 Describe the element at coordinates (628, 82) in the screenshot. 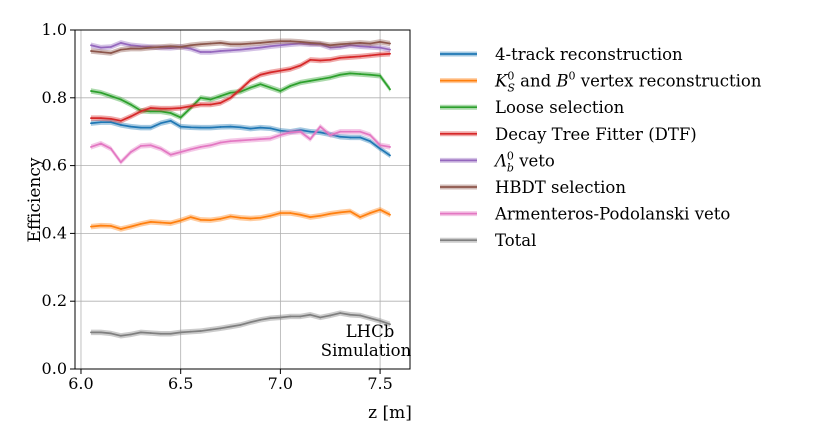

I see `legend-label: K0 S and B0 vertex reconstruction` at that location.